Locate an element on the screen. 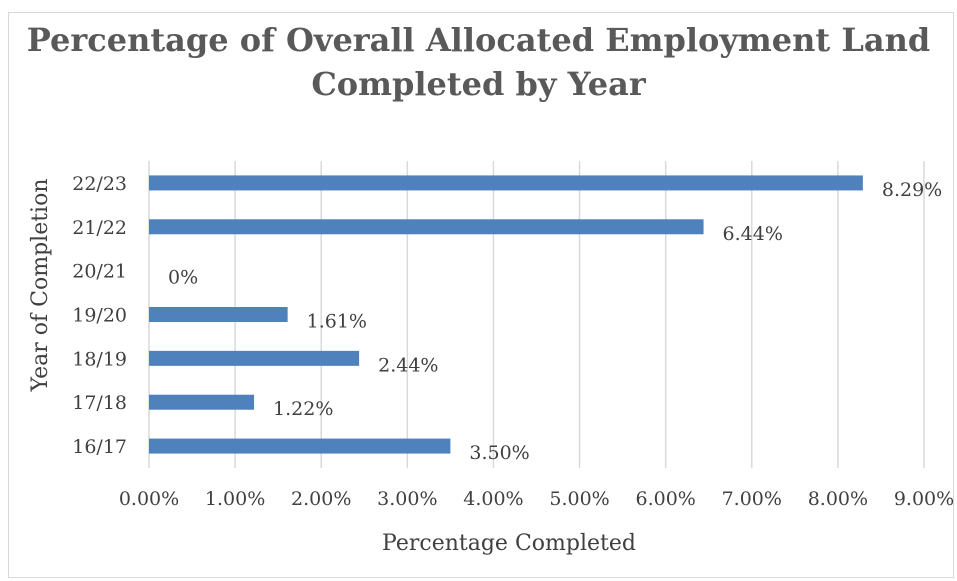 Image resolution: width=957 pixels, height=581 pixels. data-label: 6.44% is located at coordinates (753, 234).